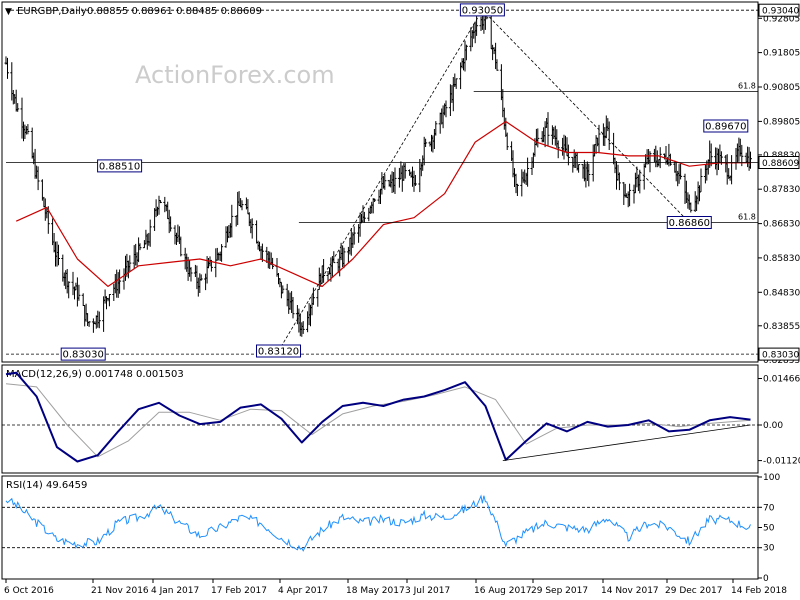 The image size is (800, 600). I want to click on swing-label-text: 0.88510, so click(119, 166).